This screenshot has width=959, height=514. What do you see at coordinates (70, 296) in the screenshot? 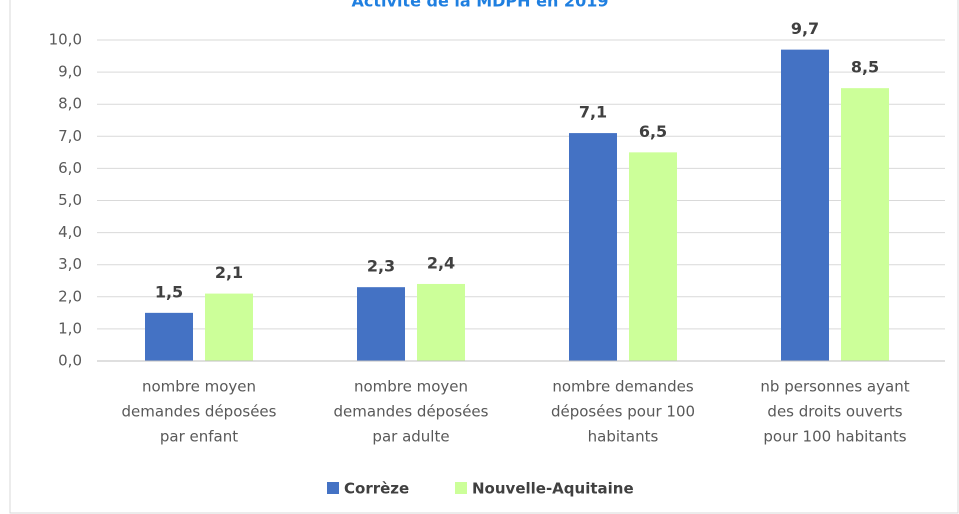
I see `y-tick-label: 2,0` at bounding box center [70, 296].